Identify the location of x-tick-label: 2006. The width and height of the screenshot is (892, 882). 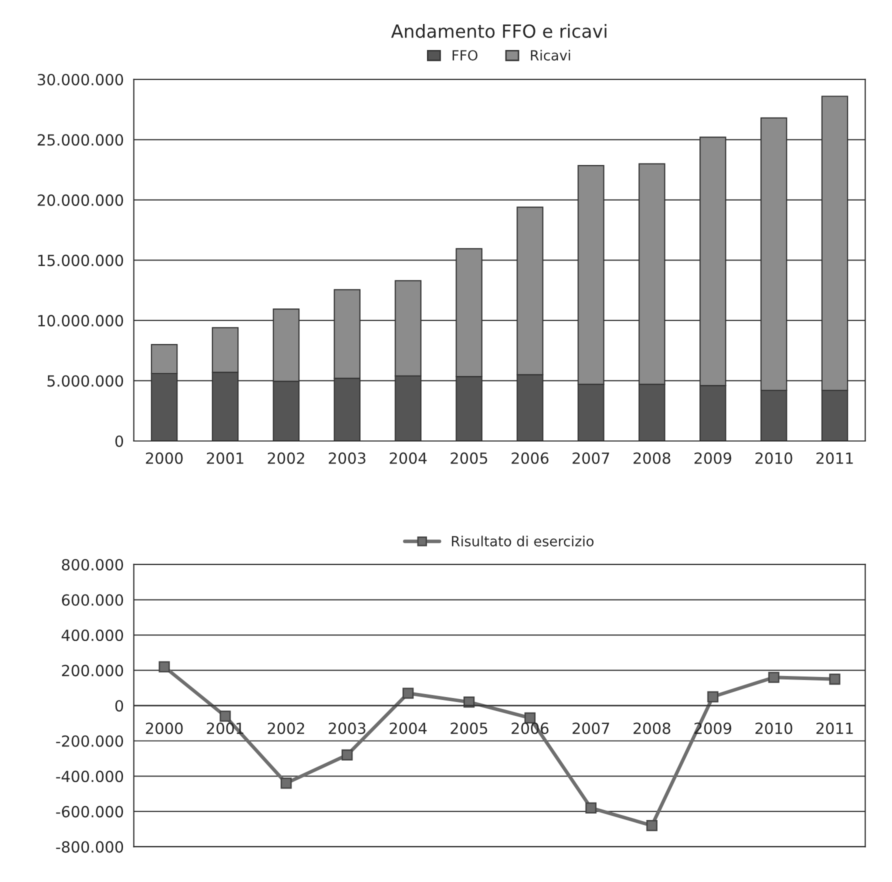
(530, 458).